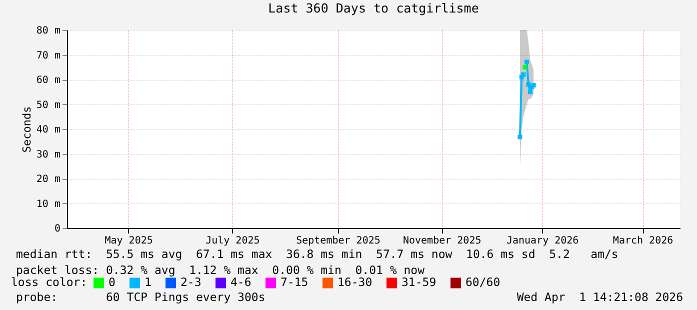  Describe the element at coordinates (27, 129) in the screenshot. I see `y-axis-title: Seconds` at that location.